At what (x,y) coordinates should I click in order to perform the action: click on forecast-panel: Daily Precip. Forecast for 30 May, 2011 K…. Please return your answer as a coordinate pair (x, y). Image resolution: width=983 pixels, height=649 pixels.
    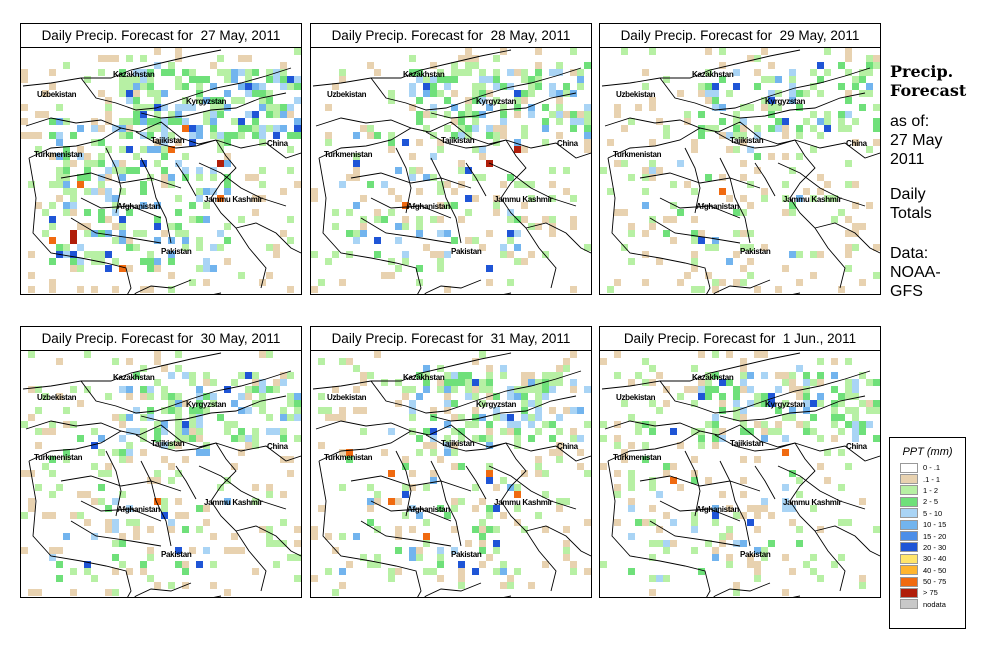
    Looking at the image, I should click on (161, 462).